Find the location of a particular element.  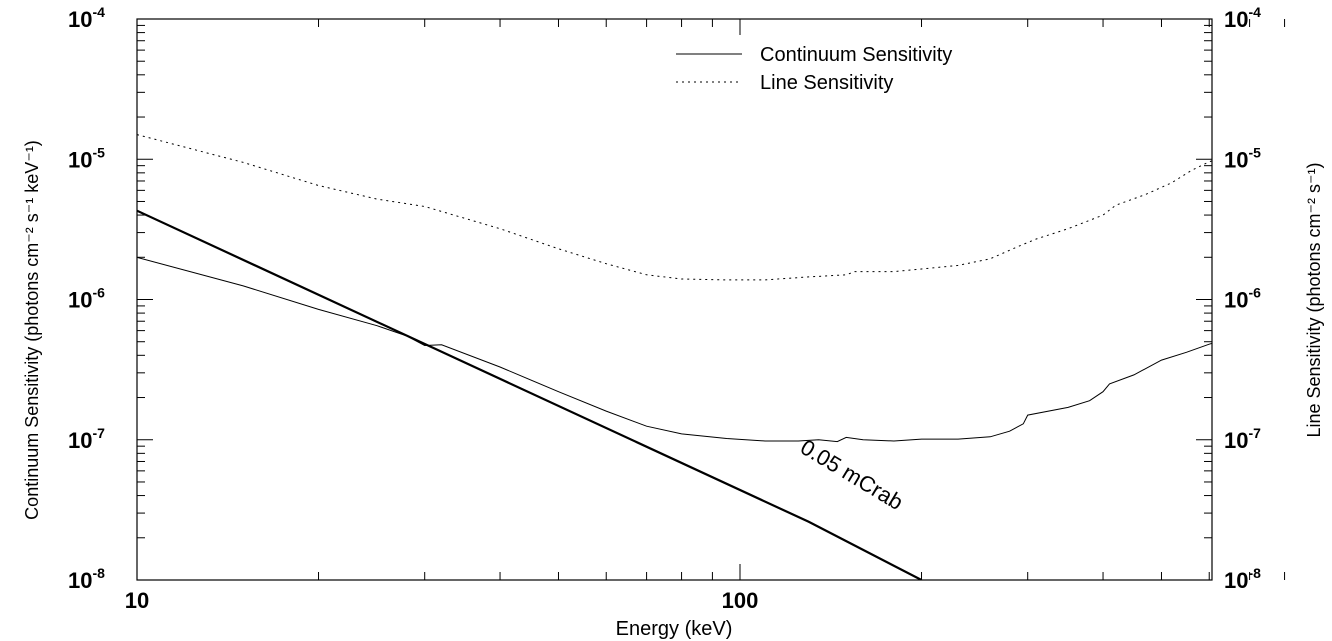

annotations: 0.05 mCrab is located at coordinates (851, 474).